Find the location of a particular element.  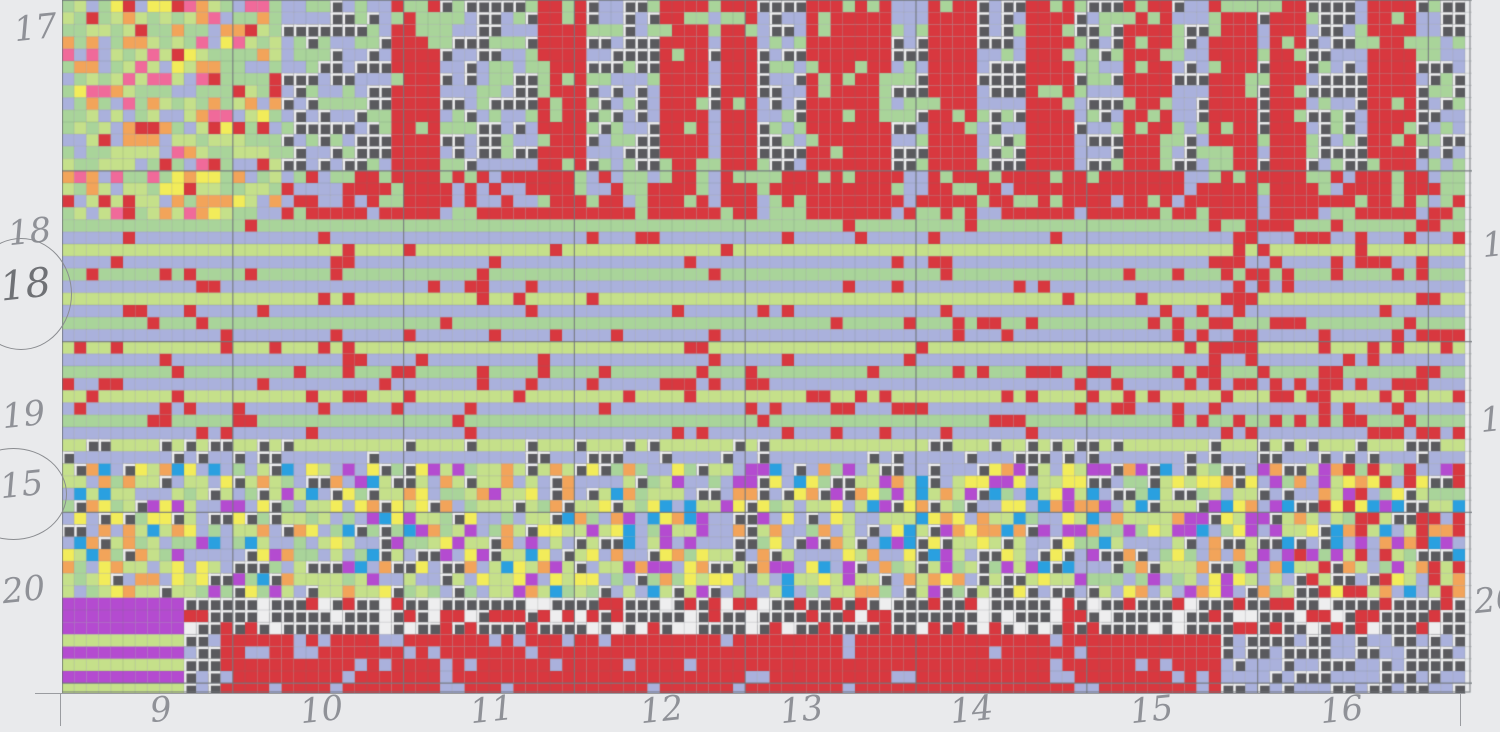

column-label-13: 13 is located at coordinates (802, 709).